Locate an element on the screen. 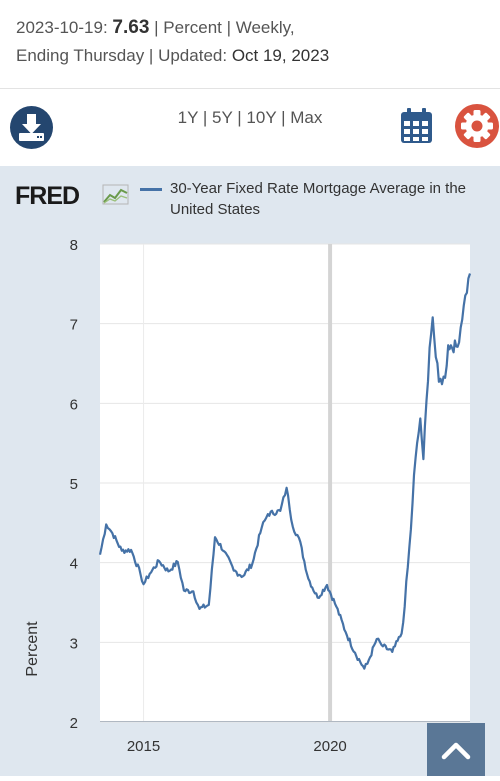 The height and width of the screenshot is (781, 500). download-button is located at coordinates (31, 127).